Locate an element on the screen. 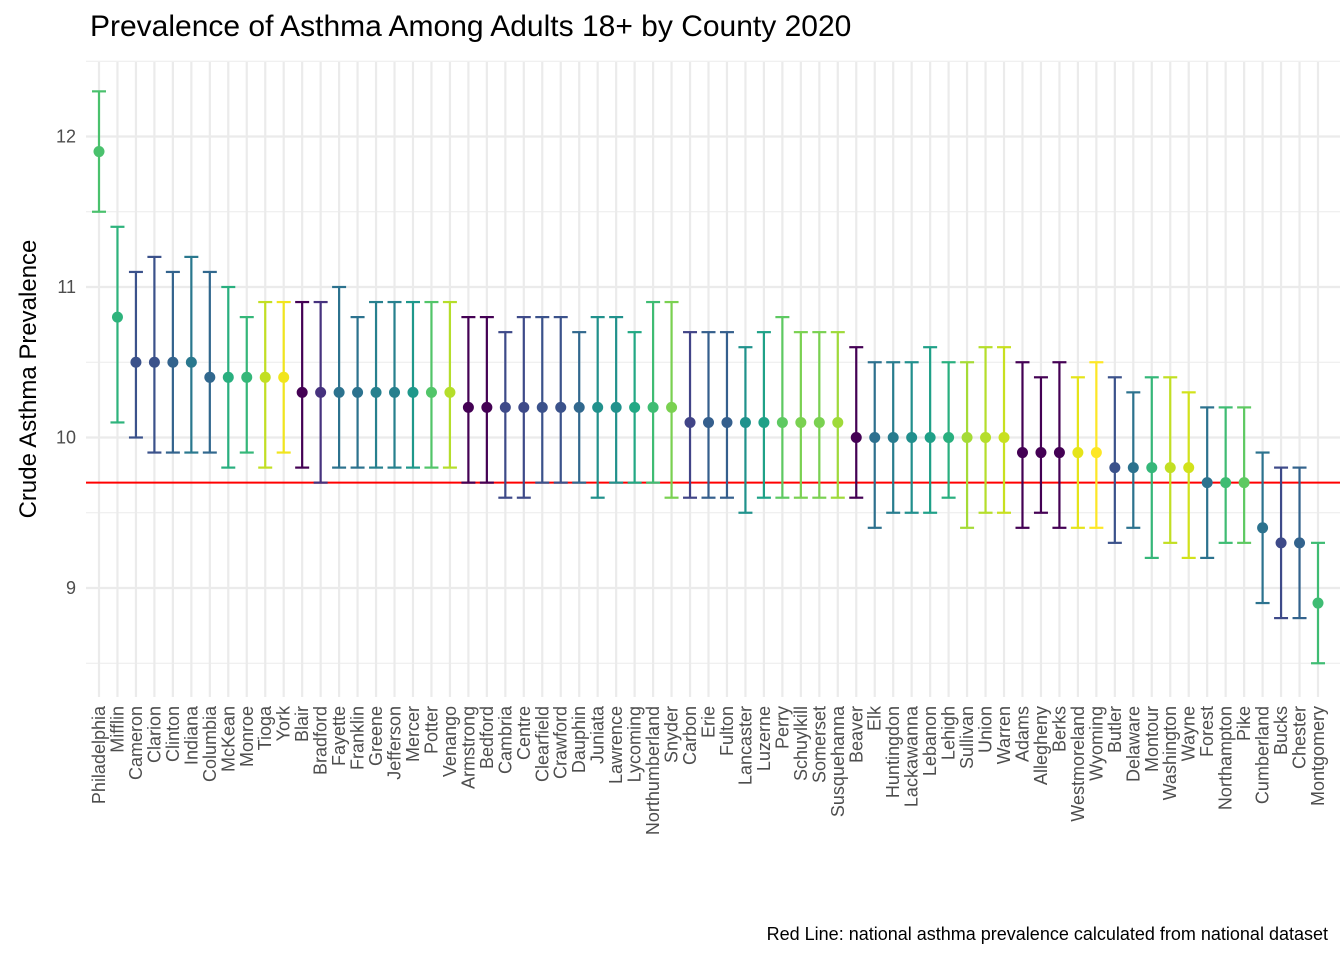 This screenshot has width=1344, height=960. x-tick-label: Lawrence is located at coordinates (616, 745).